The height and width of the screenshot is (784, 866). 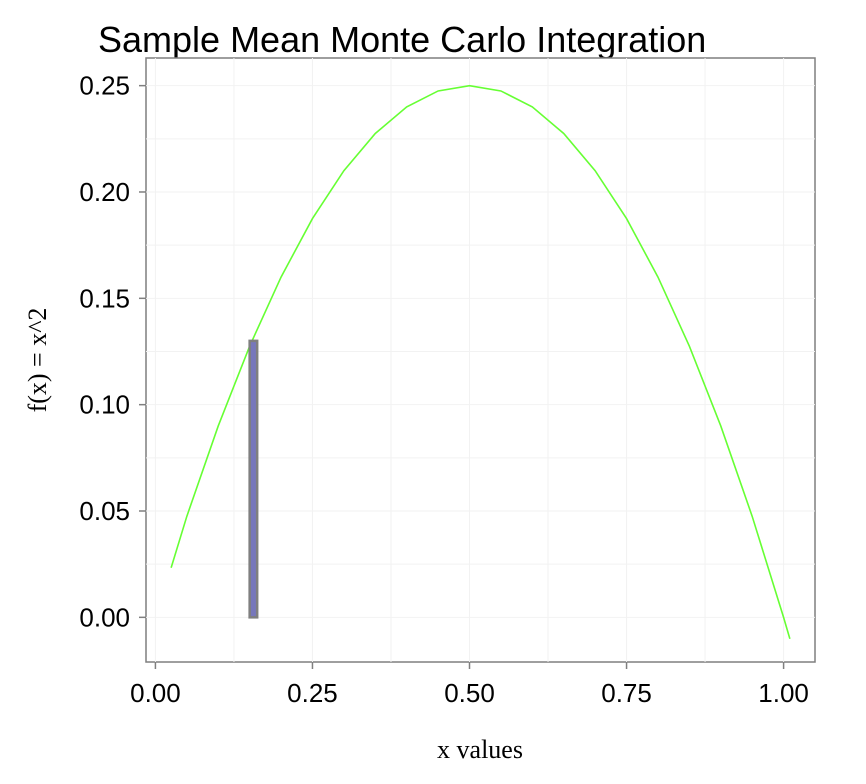 I want to click on y-axis-label: f(x) = x^2, so click(x=37, y=360).